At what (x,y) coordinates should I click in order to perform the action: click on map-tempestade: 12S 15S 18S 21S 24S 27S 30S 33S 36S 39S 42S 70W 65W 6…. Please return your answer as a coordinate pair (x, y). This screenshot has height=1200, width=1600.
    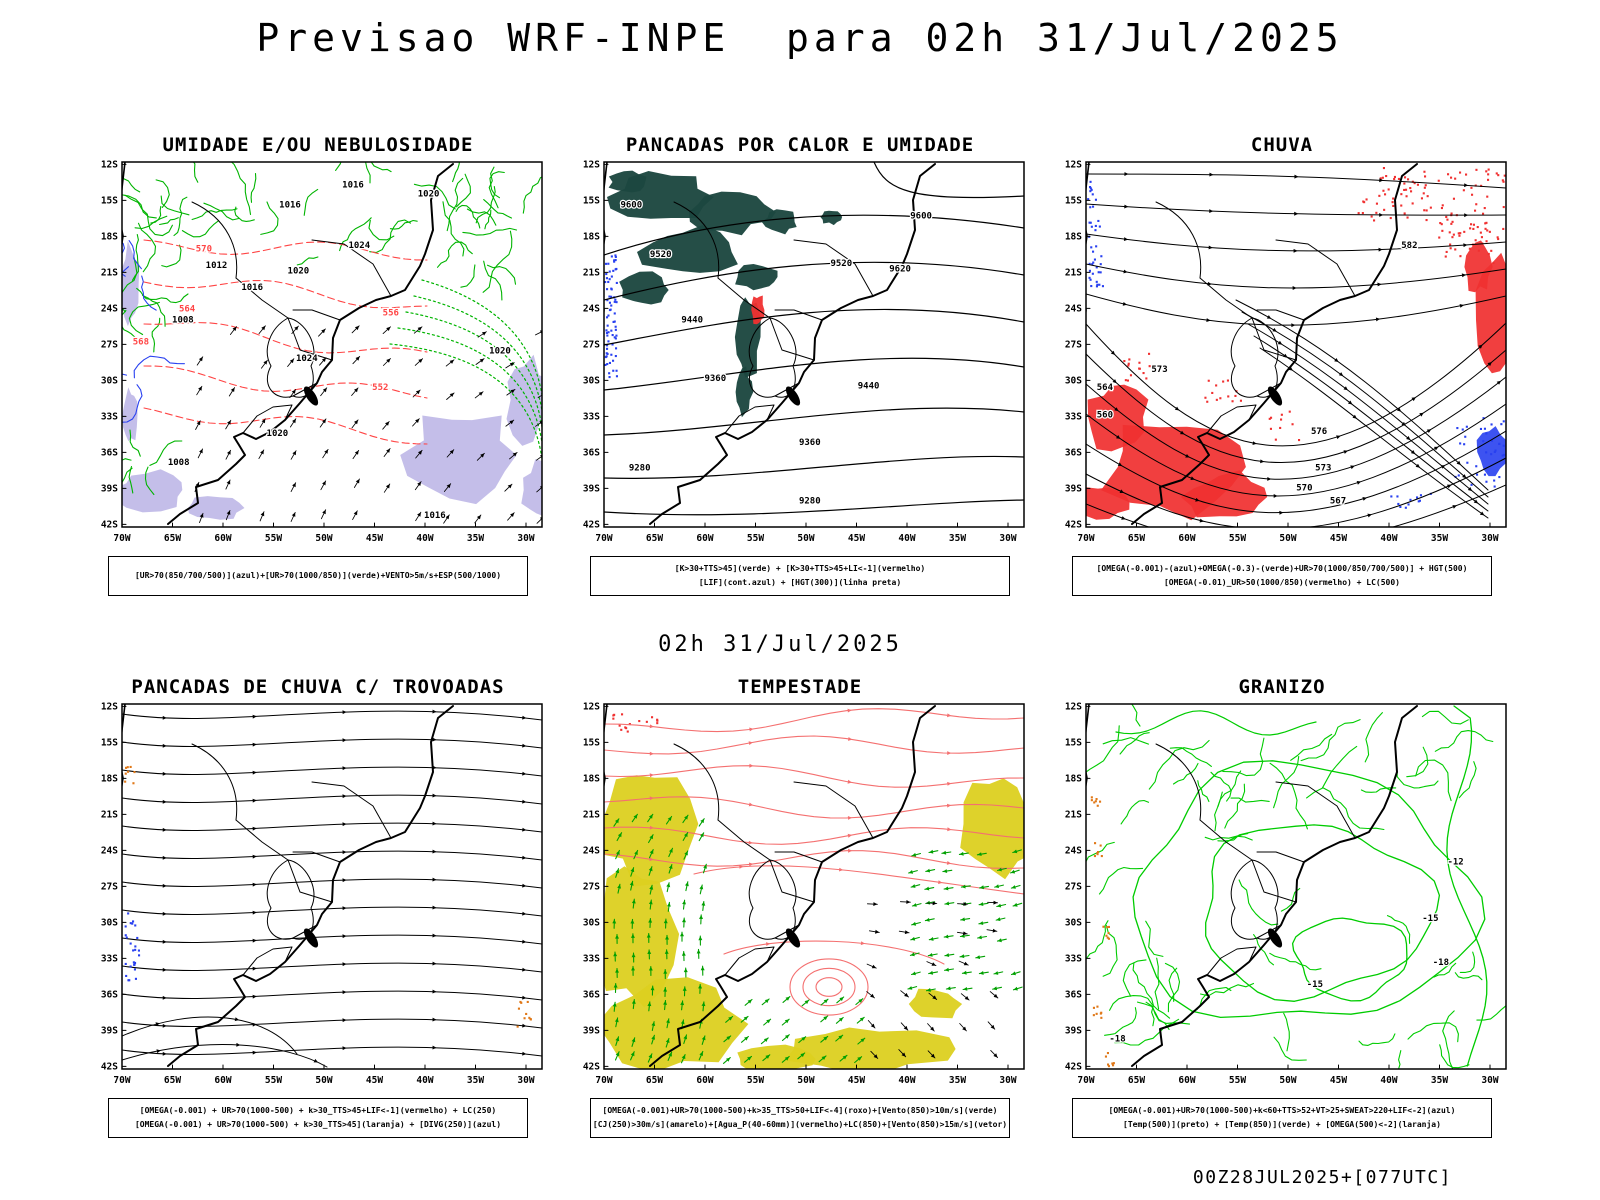
    Looking at the image, I should click on (804, 894).